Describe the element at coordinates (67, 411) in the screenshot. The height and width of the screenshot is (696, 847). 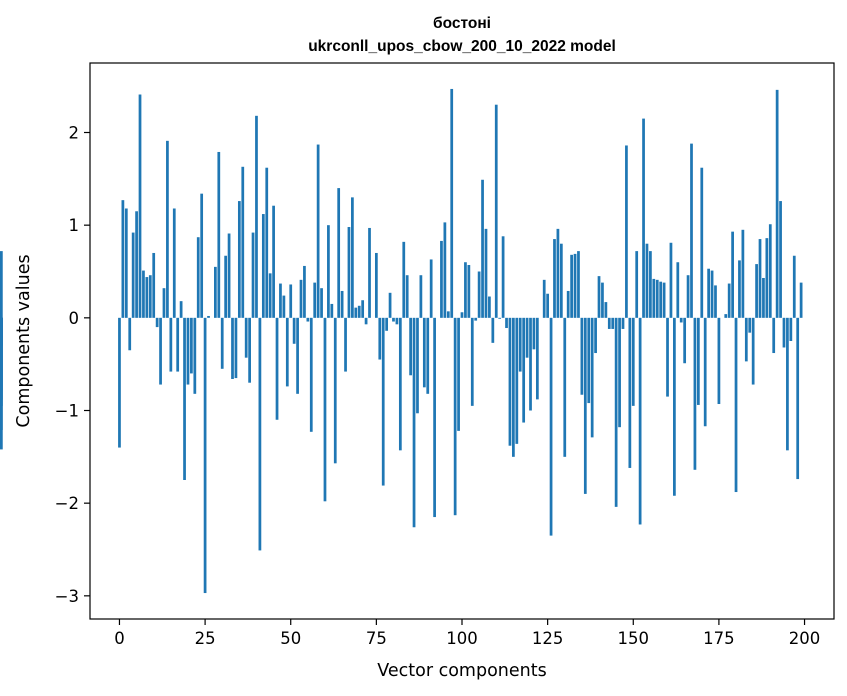
I see `y-tick-label-2: −1` at that location.